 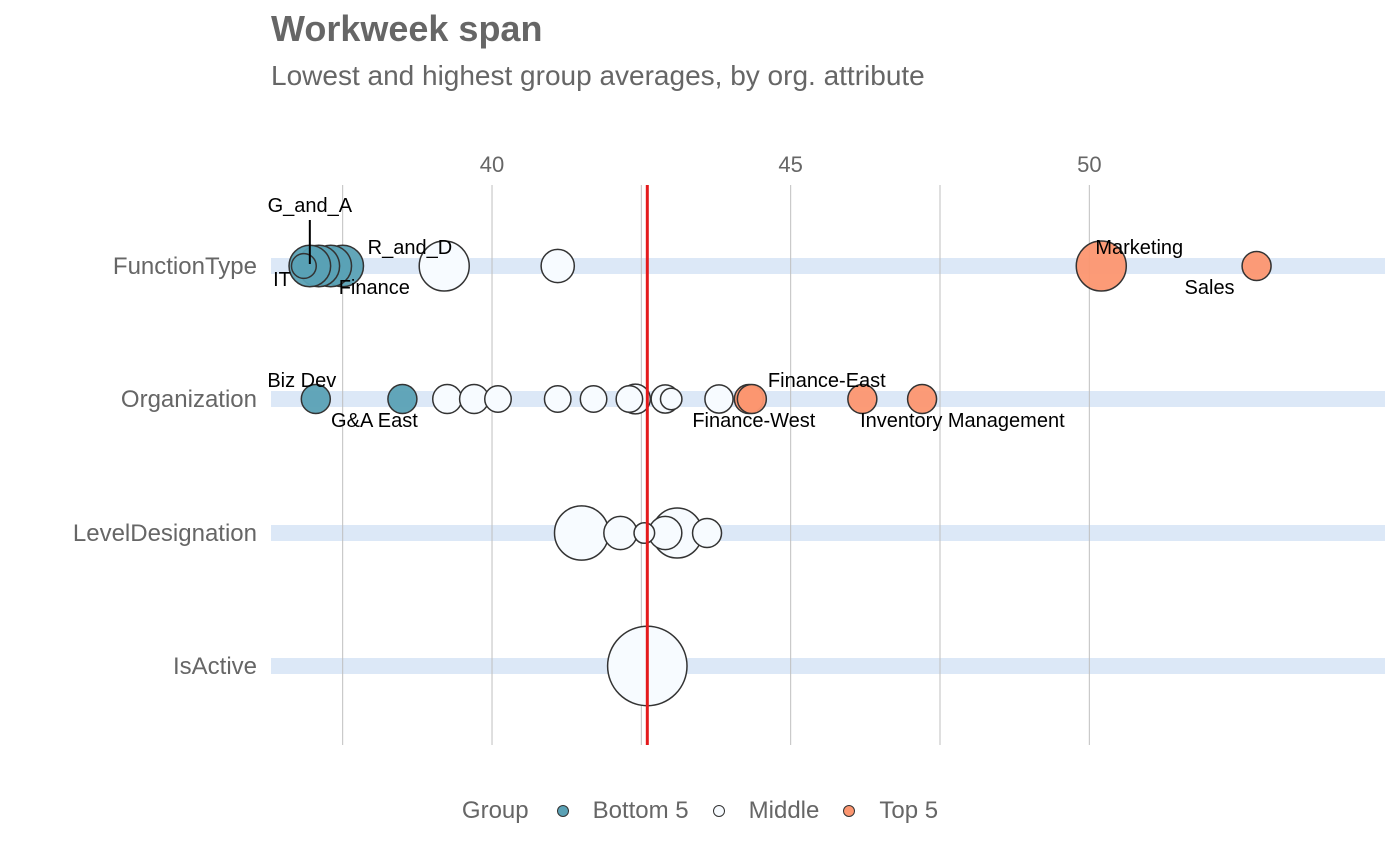 What do you see at coordinates (790, 164) in the screenshot?
I see `x-tick-label: 45` at bounding box center [790, 164].